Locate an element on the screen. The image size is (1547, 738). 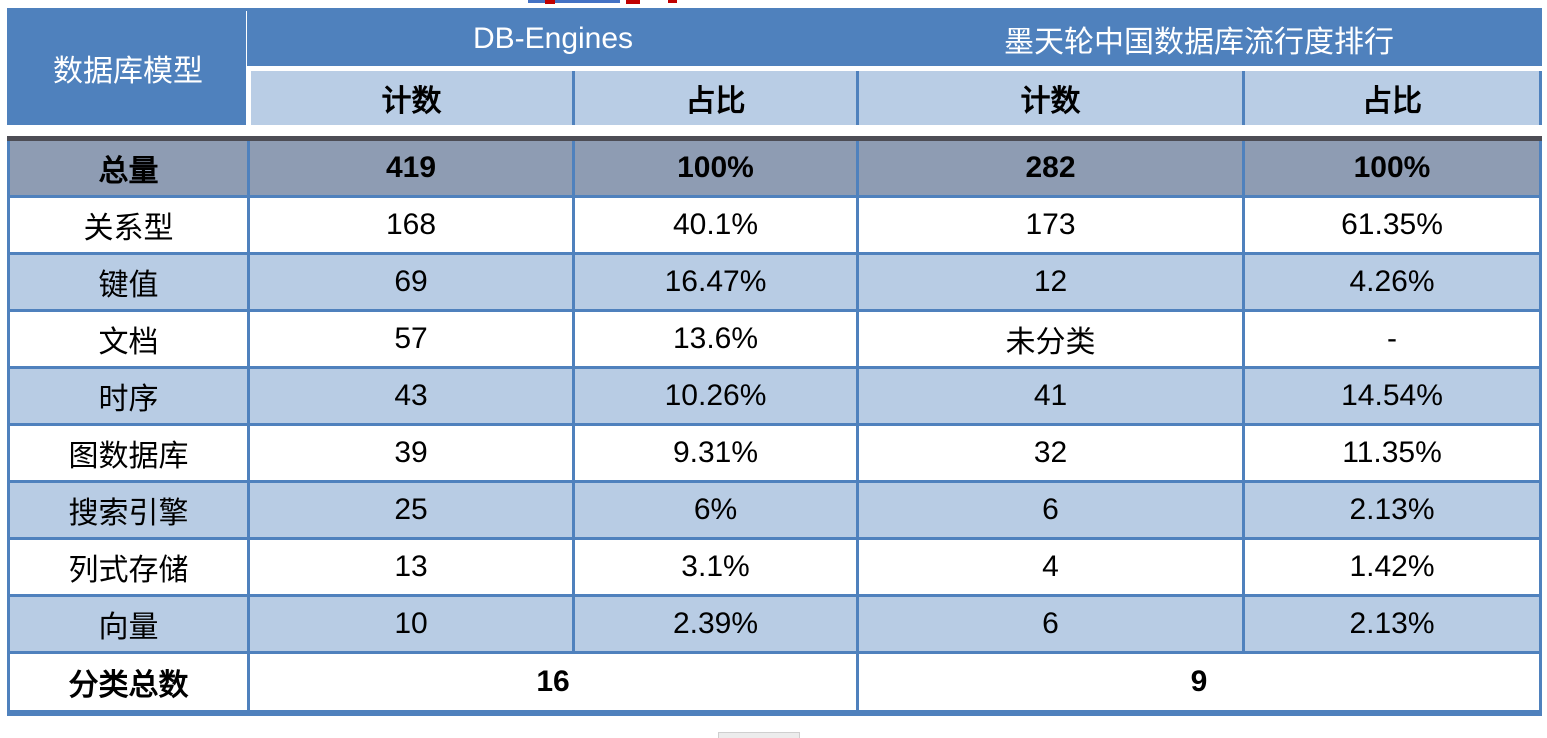
category-total-row: 分类总数 16 9 is located at coordinates (774, 683).